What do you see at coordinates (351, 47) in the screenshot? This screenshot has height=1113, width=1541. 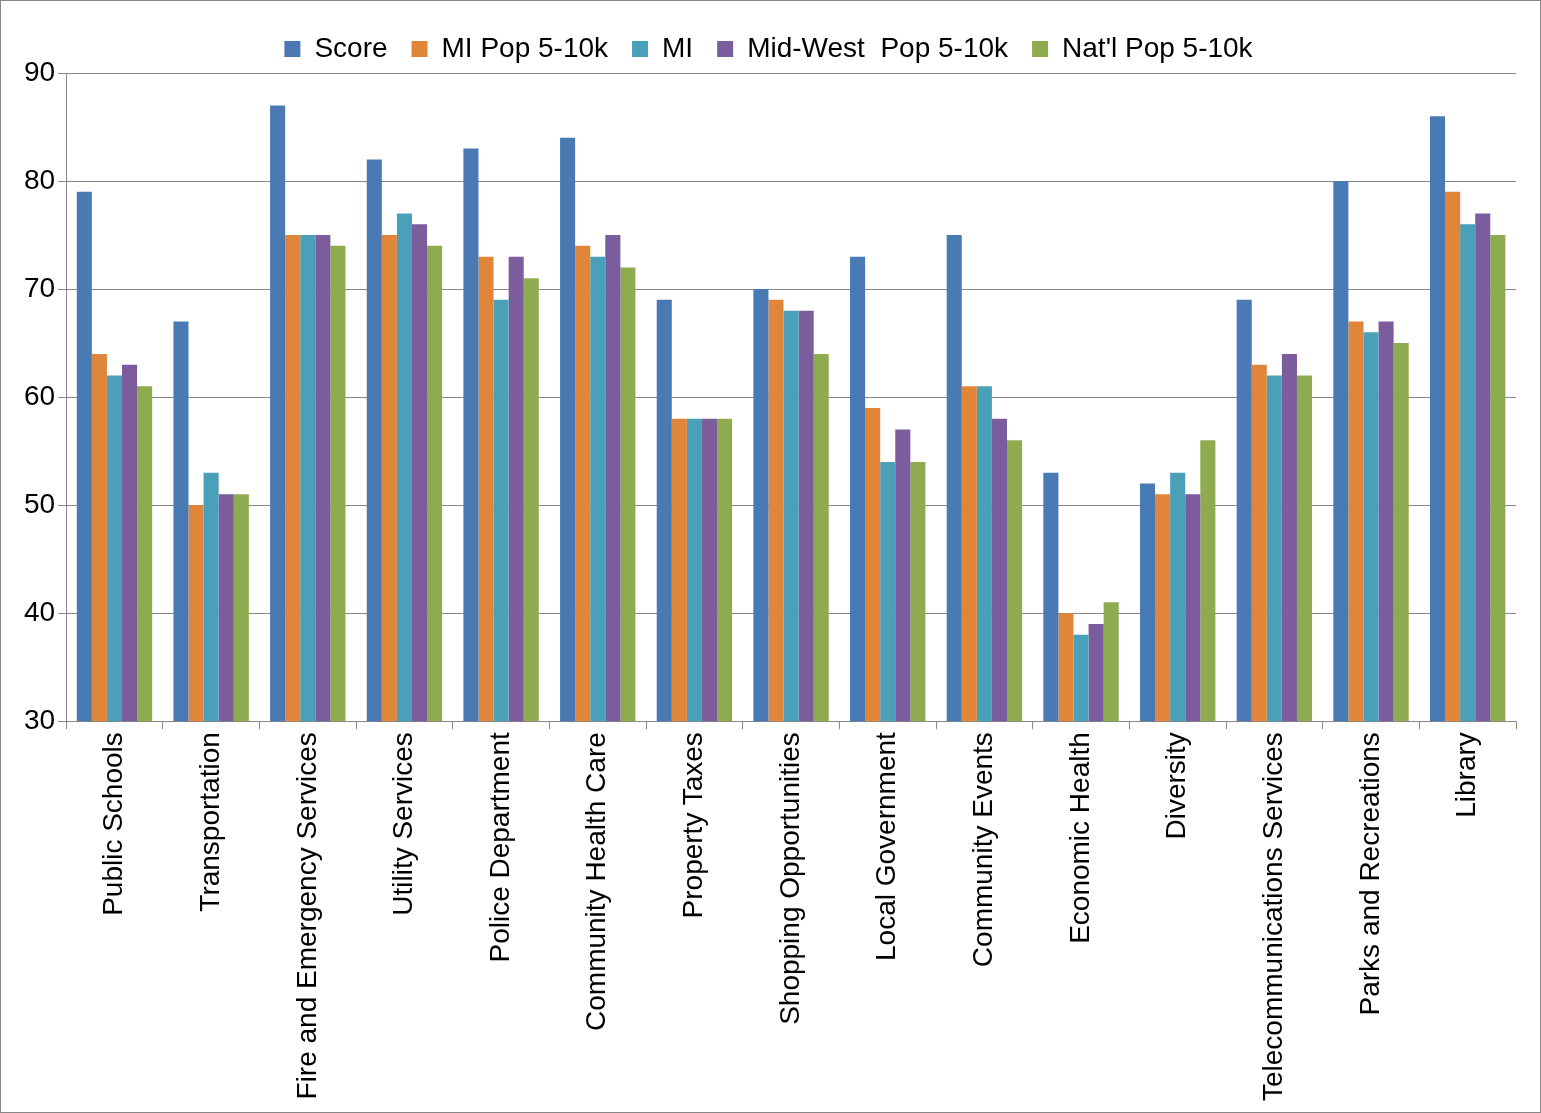 I see `legend-label: Score` at bounding box center [351, 47].